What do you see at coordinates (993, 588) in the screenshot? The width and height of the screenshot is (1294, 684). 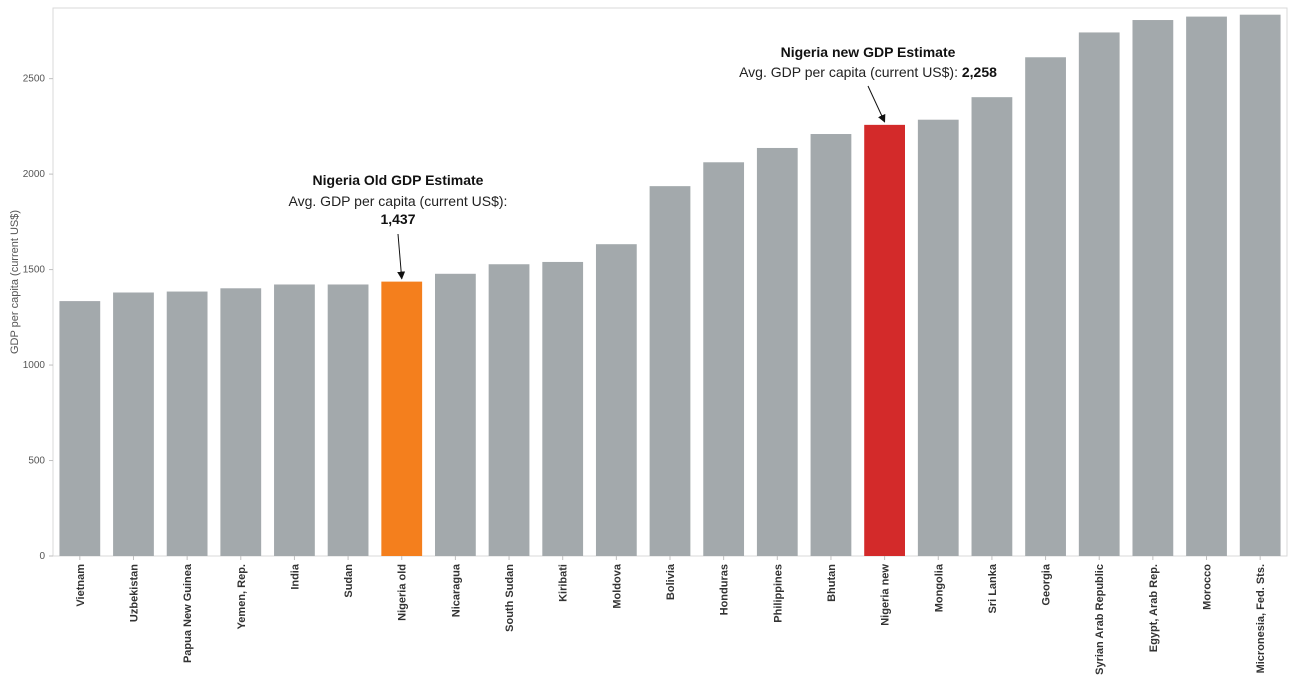 I see `x-tick-label: Sri Lanka` at bounding box center [993, 588].